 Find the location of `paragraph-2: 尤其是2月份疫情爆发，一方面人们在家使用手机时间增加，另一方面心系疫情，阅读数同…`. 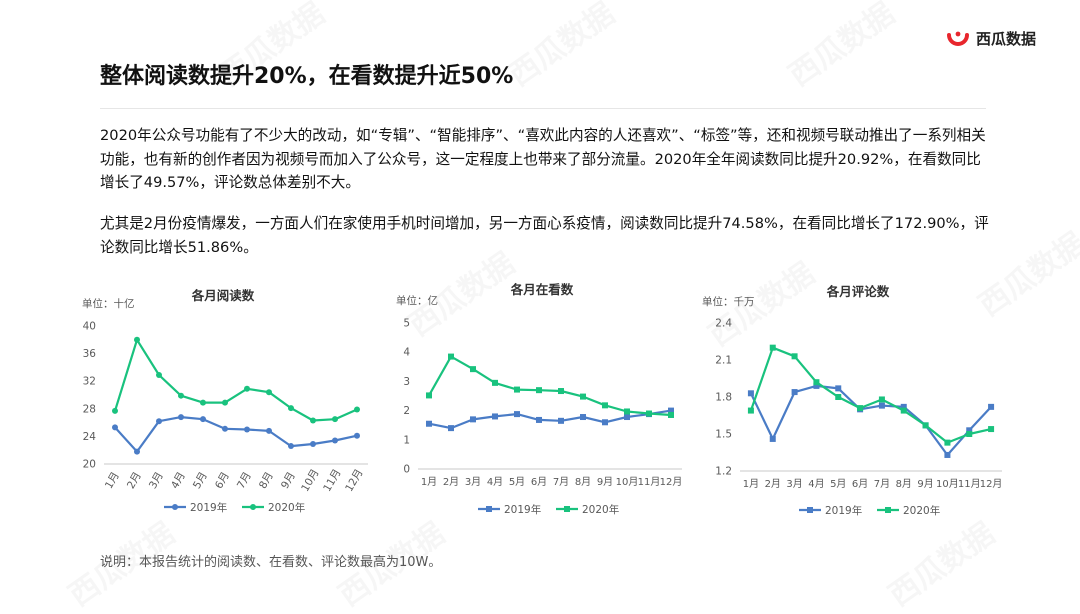

paragraph-2: 尤其是2月份疫情爆发，一方面人们在家使用手机时间增加，另一方面心系疫情，阅读数同… is located at coordinates (544, 235).